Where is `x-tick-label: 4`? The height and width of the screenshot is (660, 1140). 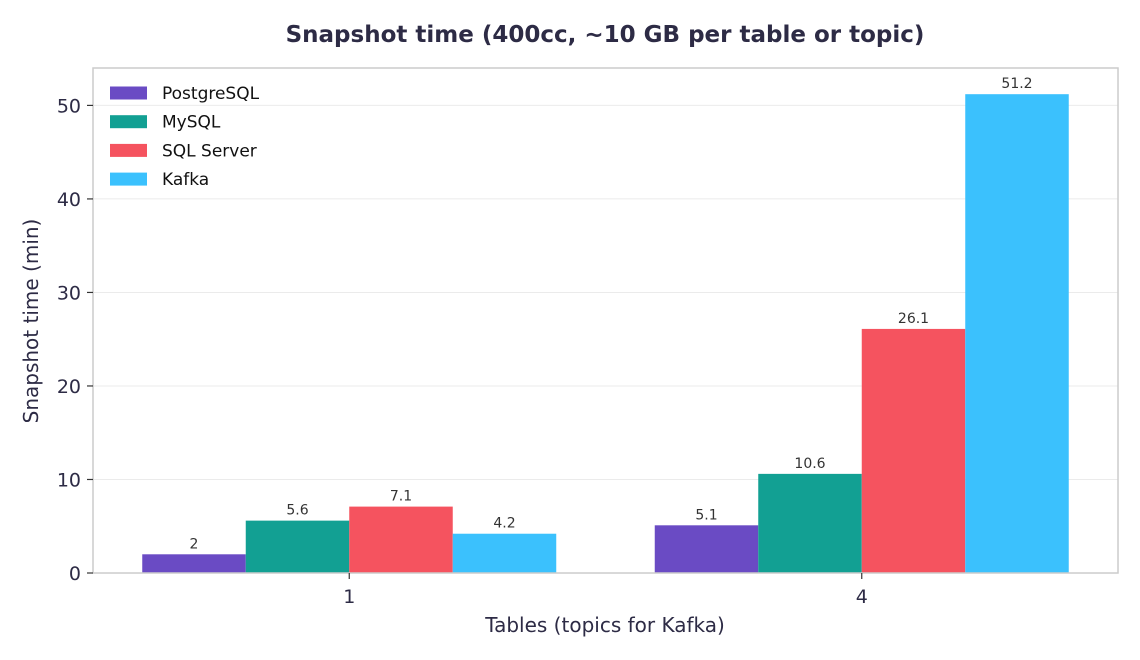
x-tick-label: 4 is located at coordinates (862, 597).